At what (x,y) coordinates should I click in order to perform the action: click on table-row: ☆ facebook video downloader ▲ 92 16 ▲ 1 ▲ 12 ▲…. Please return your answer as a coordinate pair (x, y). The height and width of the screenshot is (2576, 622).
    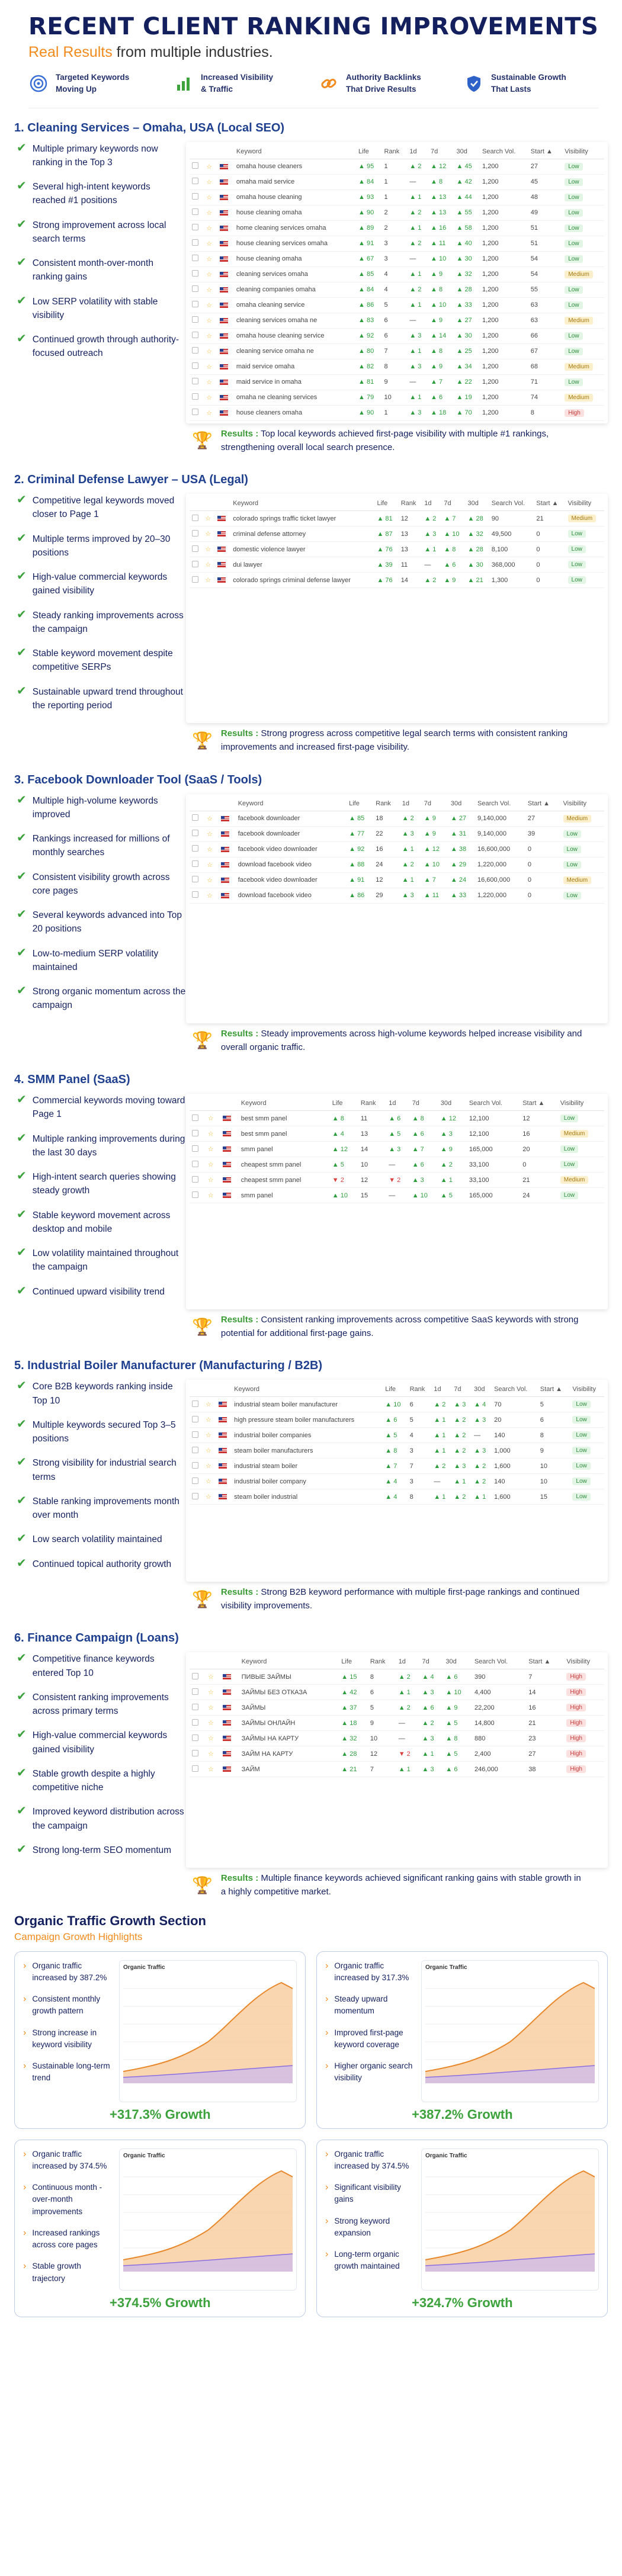
    Looking at the image, I should click on (397, 849).